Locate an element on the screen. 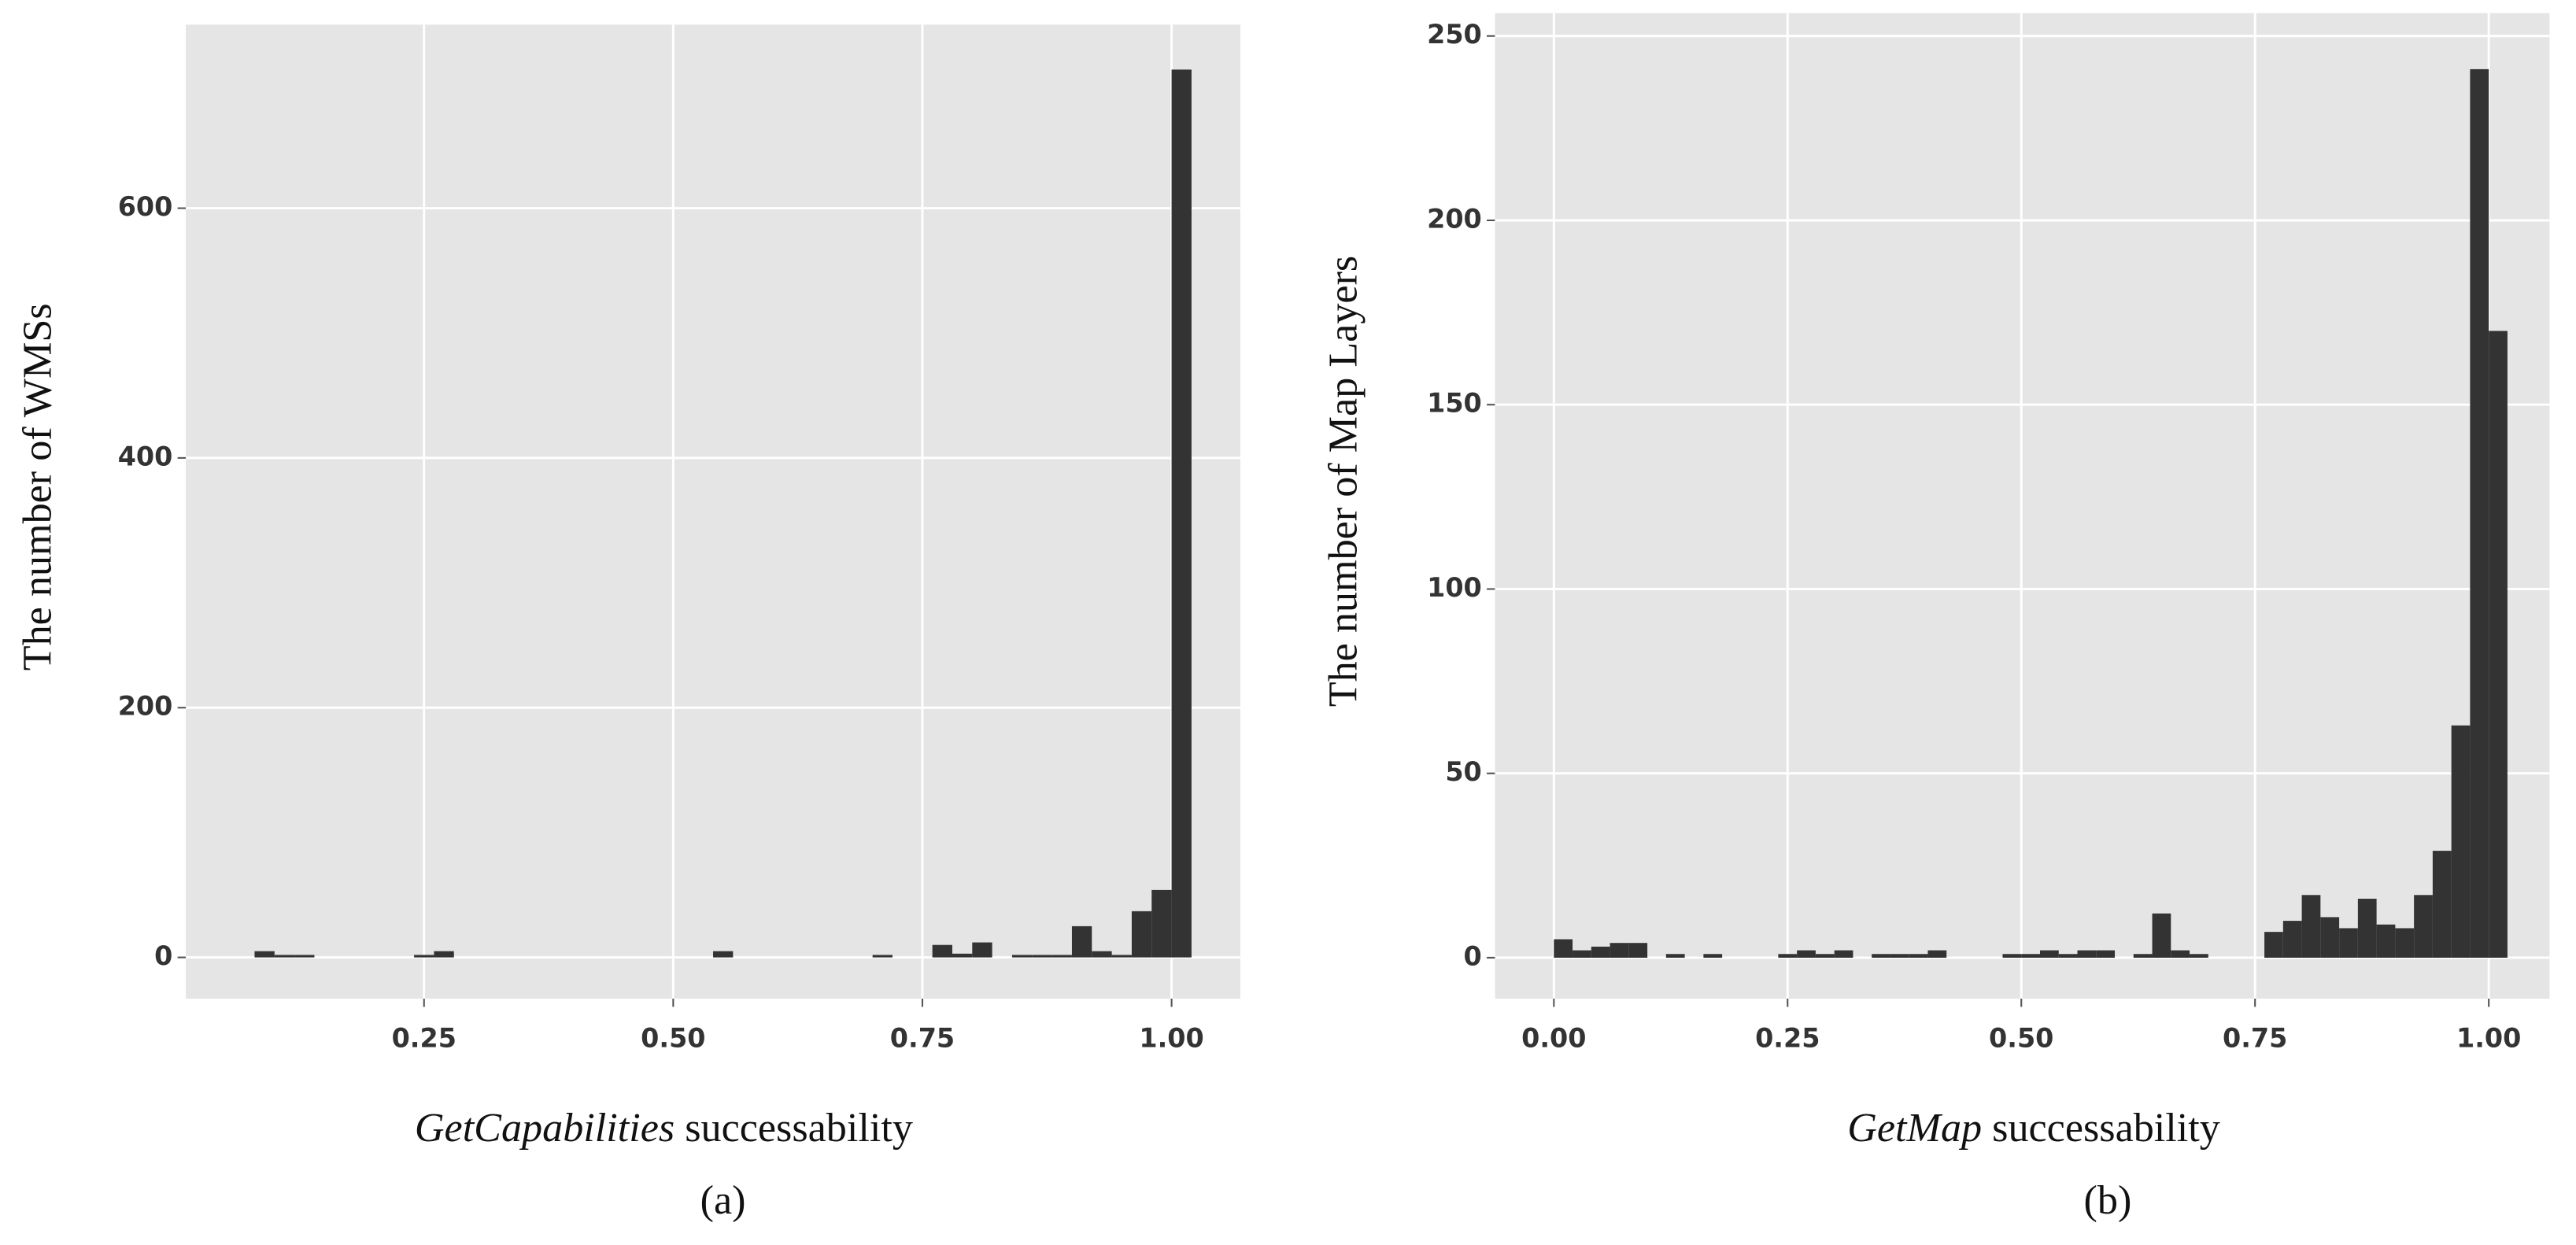  y-tick-label: 600 is located at coordinates (145, 206).